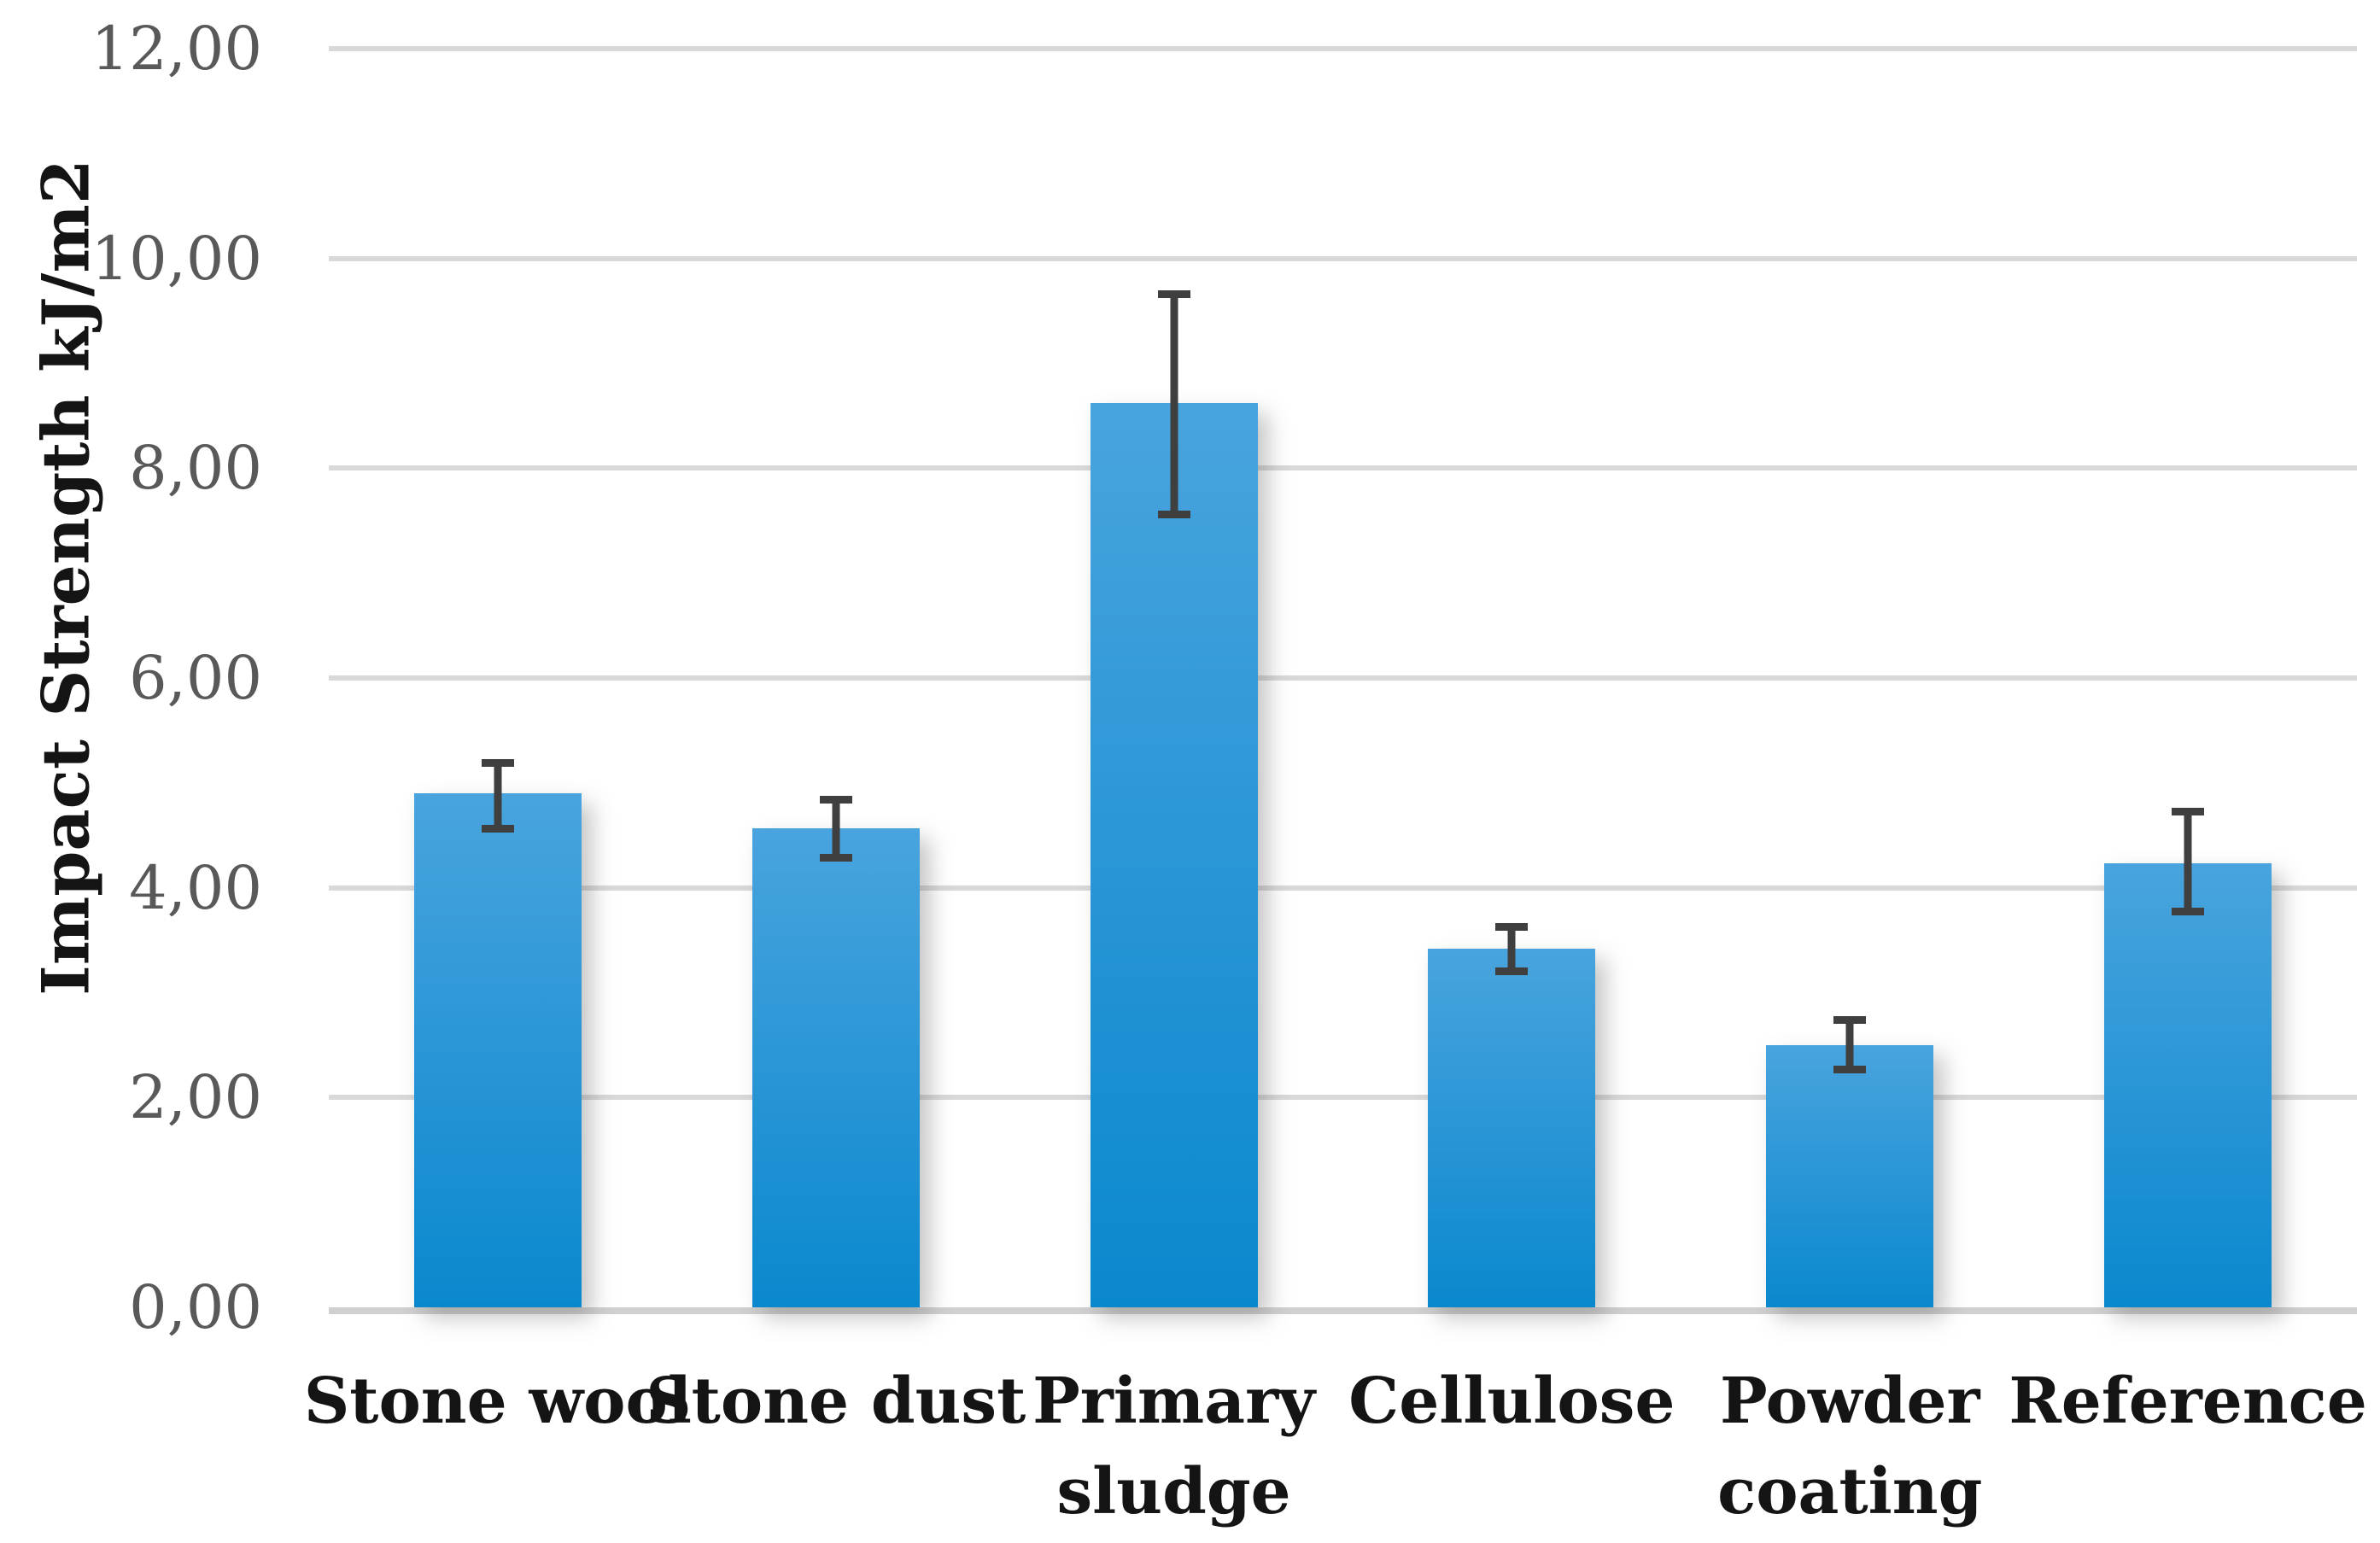 This screenshot has width=2380, height=1543. I want to click on category-label-powder-coating: Powder coating, so click(1850, 1446).